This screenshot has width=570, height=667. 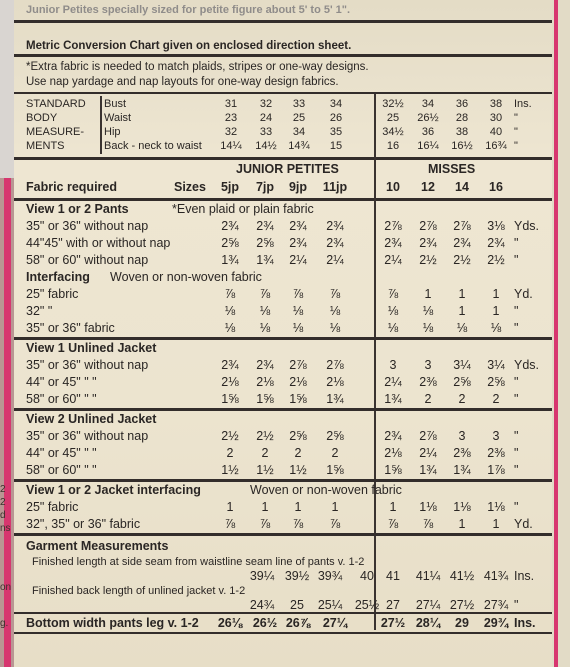 What do you see at coordinates (496, 507) in the screenshot?
I see `value-cell: 1⅛` at bounding box center [496, 507].